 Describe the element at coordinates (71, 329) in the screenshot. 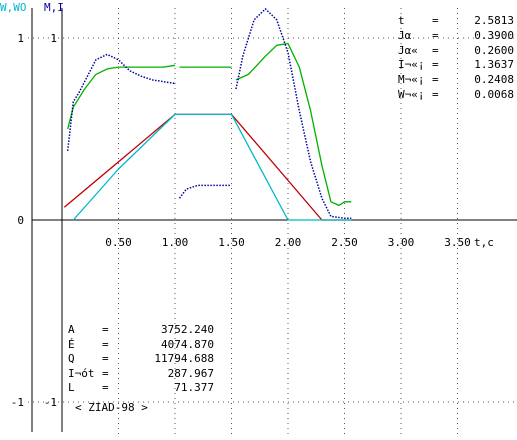

I see `result-key: A` at that location.